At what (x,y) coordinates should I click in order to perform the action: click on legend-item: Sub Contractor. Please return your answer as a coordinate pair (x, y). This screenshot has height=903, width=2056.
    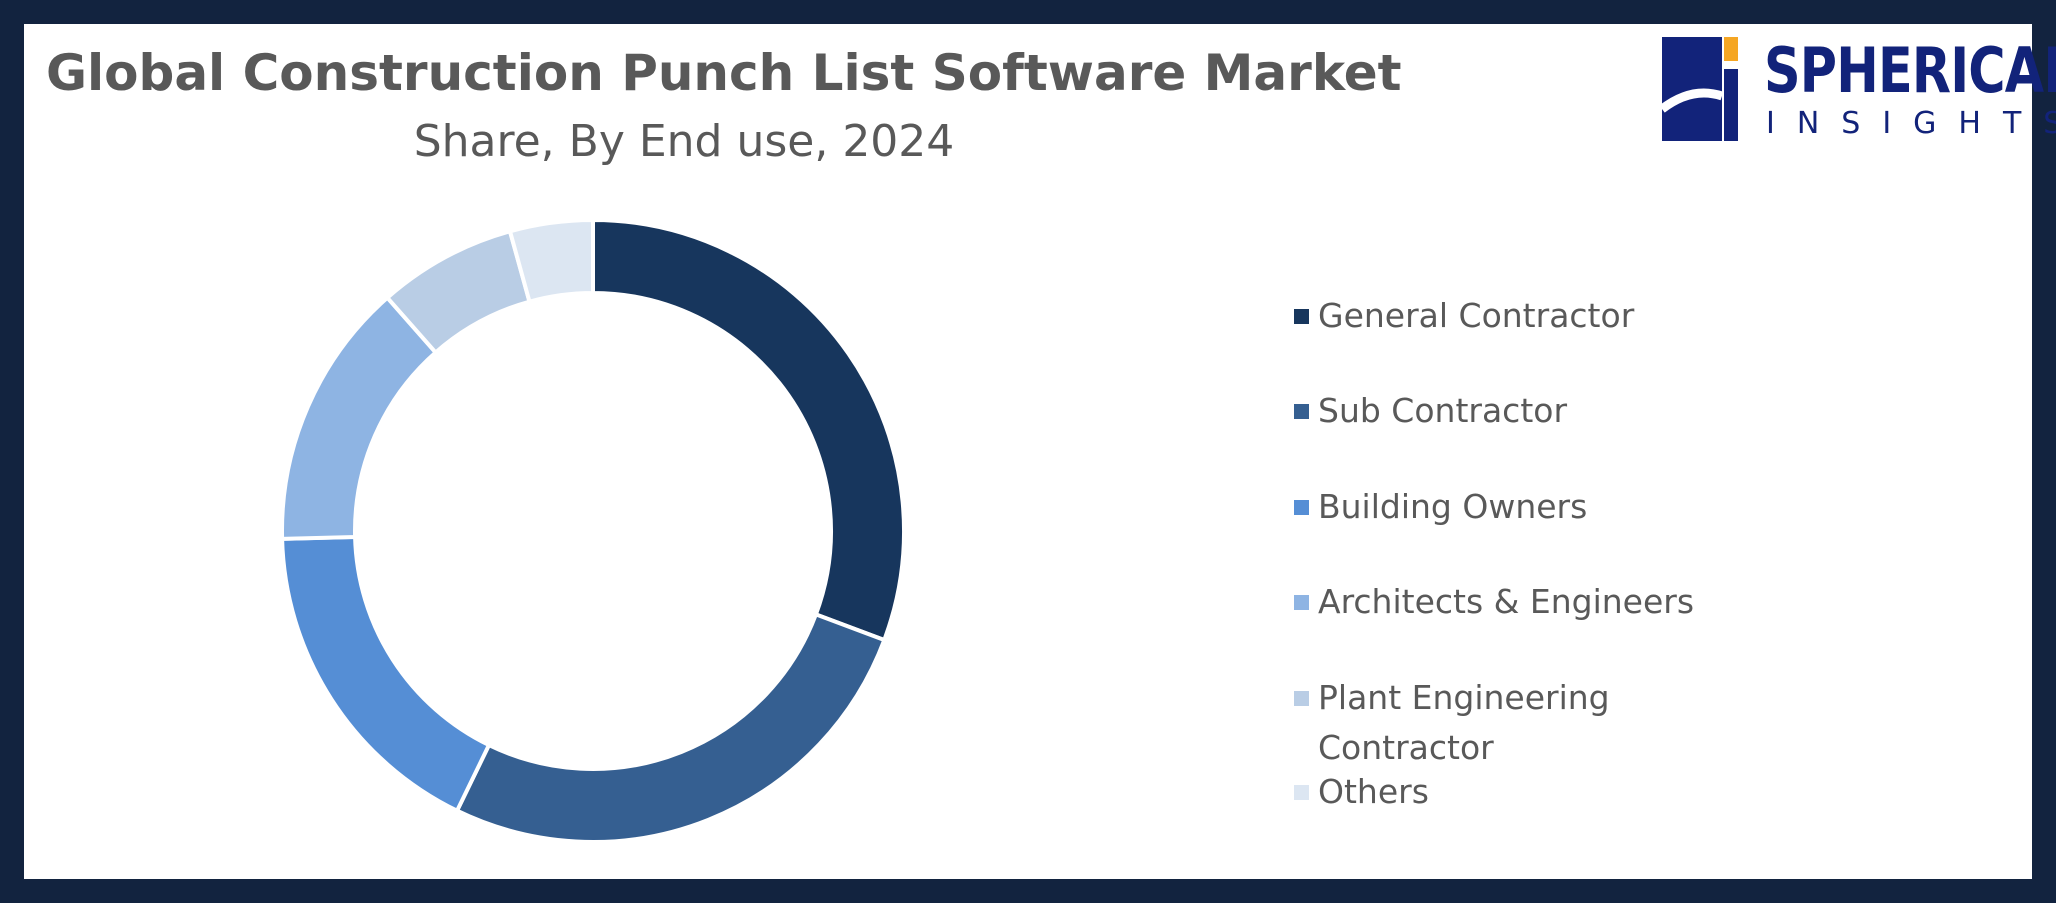
    Looking at the image, I should click on (1516, 411).